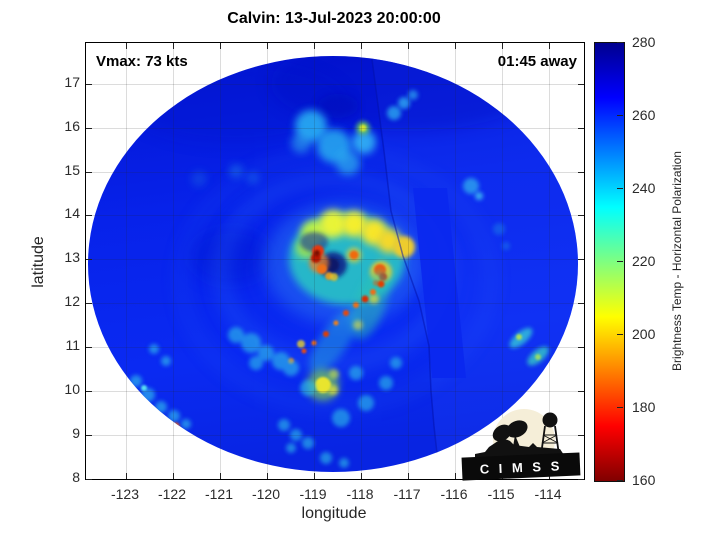 The height and width of the screenshot is (540, 720). What do you see at coordinates (334, 513) in the screenshot?
I see `x-axis-label: longitude` at bounding box center [334, 513].